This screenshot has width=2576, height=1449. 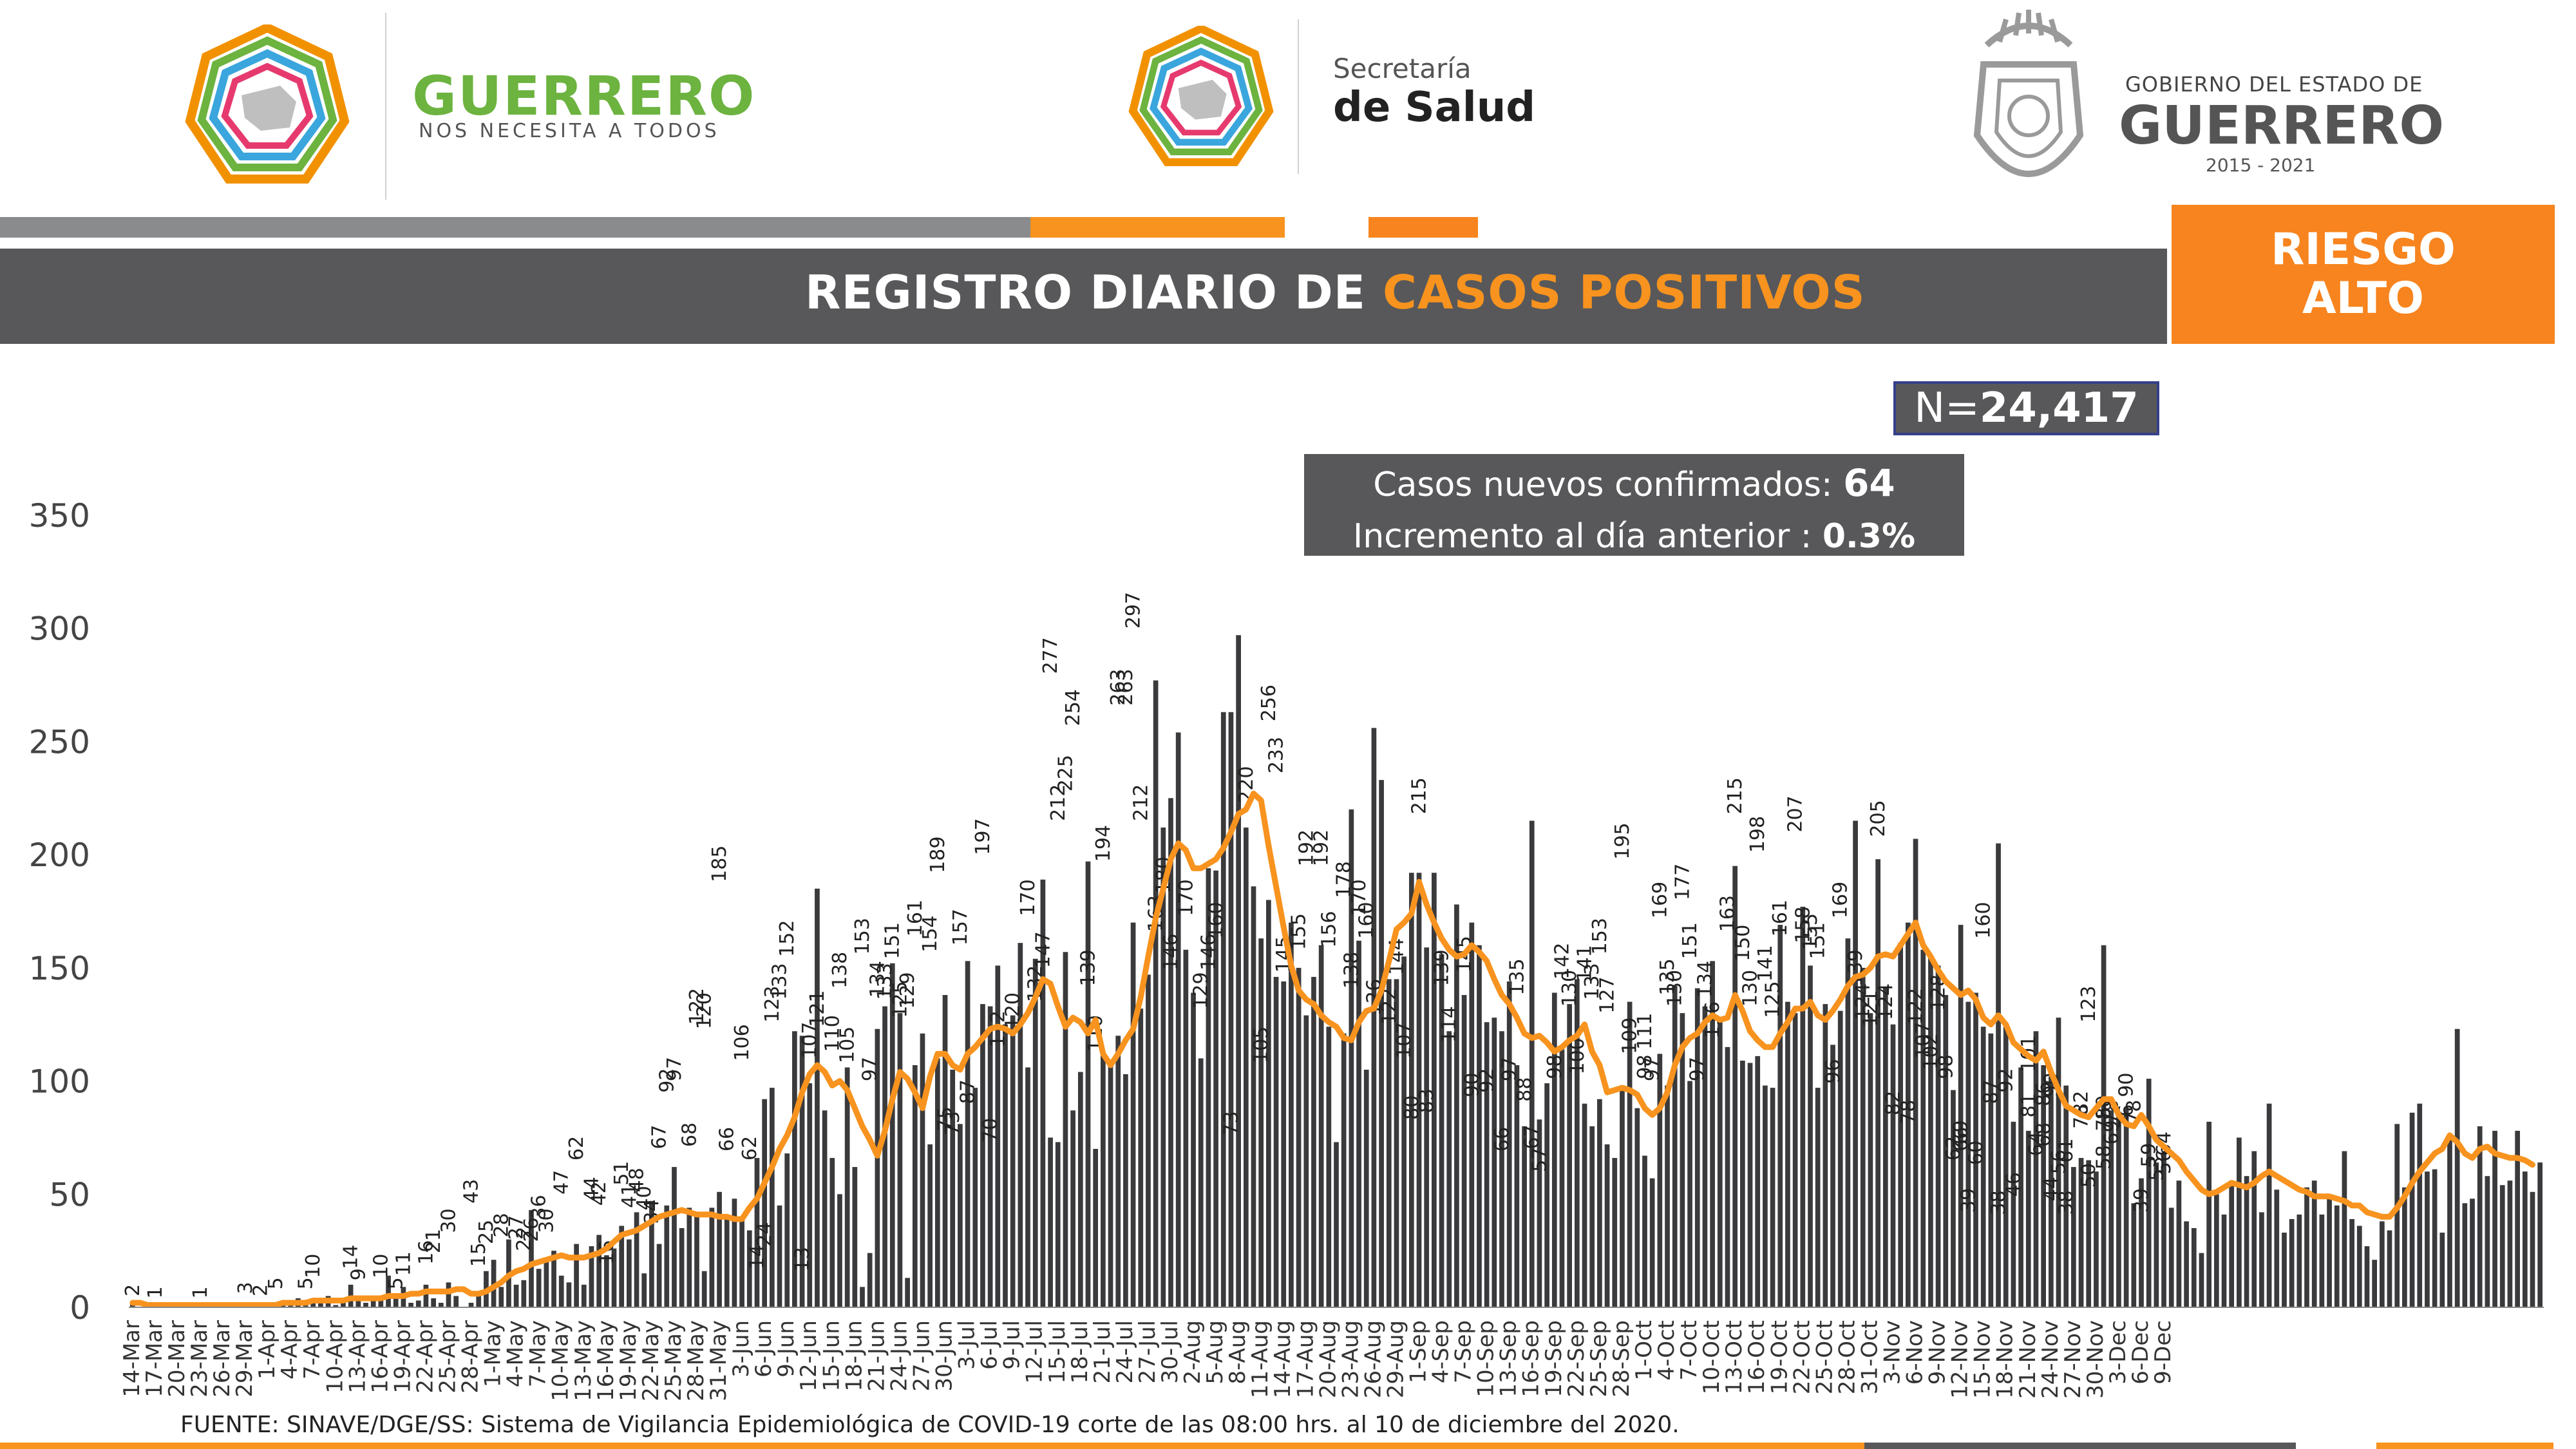 I want to click on bar-value-label: 13, so click(x=803, y=1259).